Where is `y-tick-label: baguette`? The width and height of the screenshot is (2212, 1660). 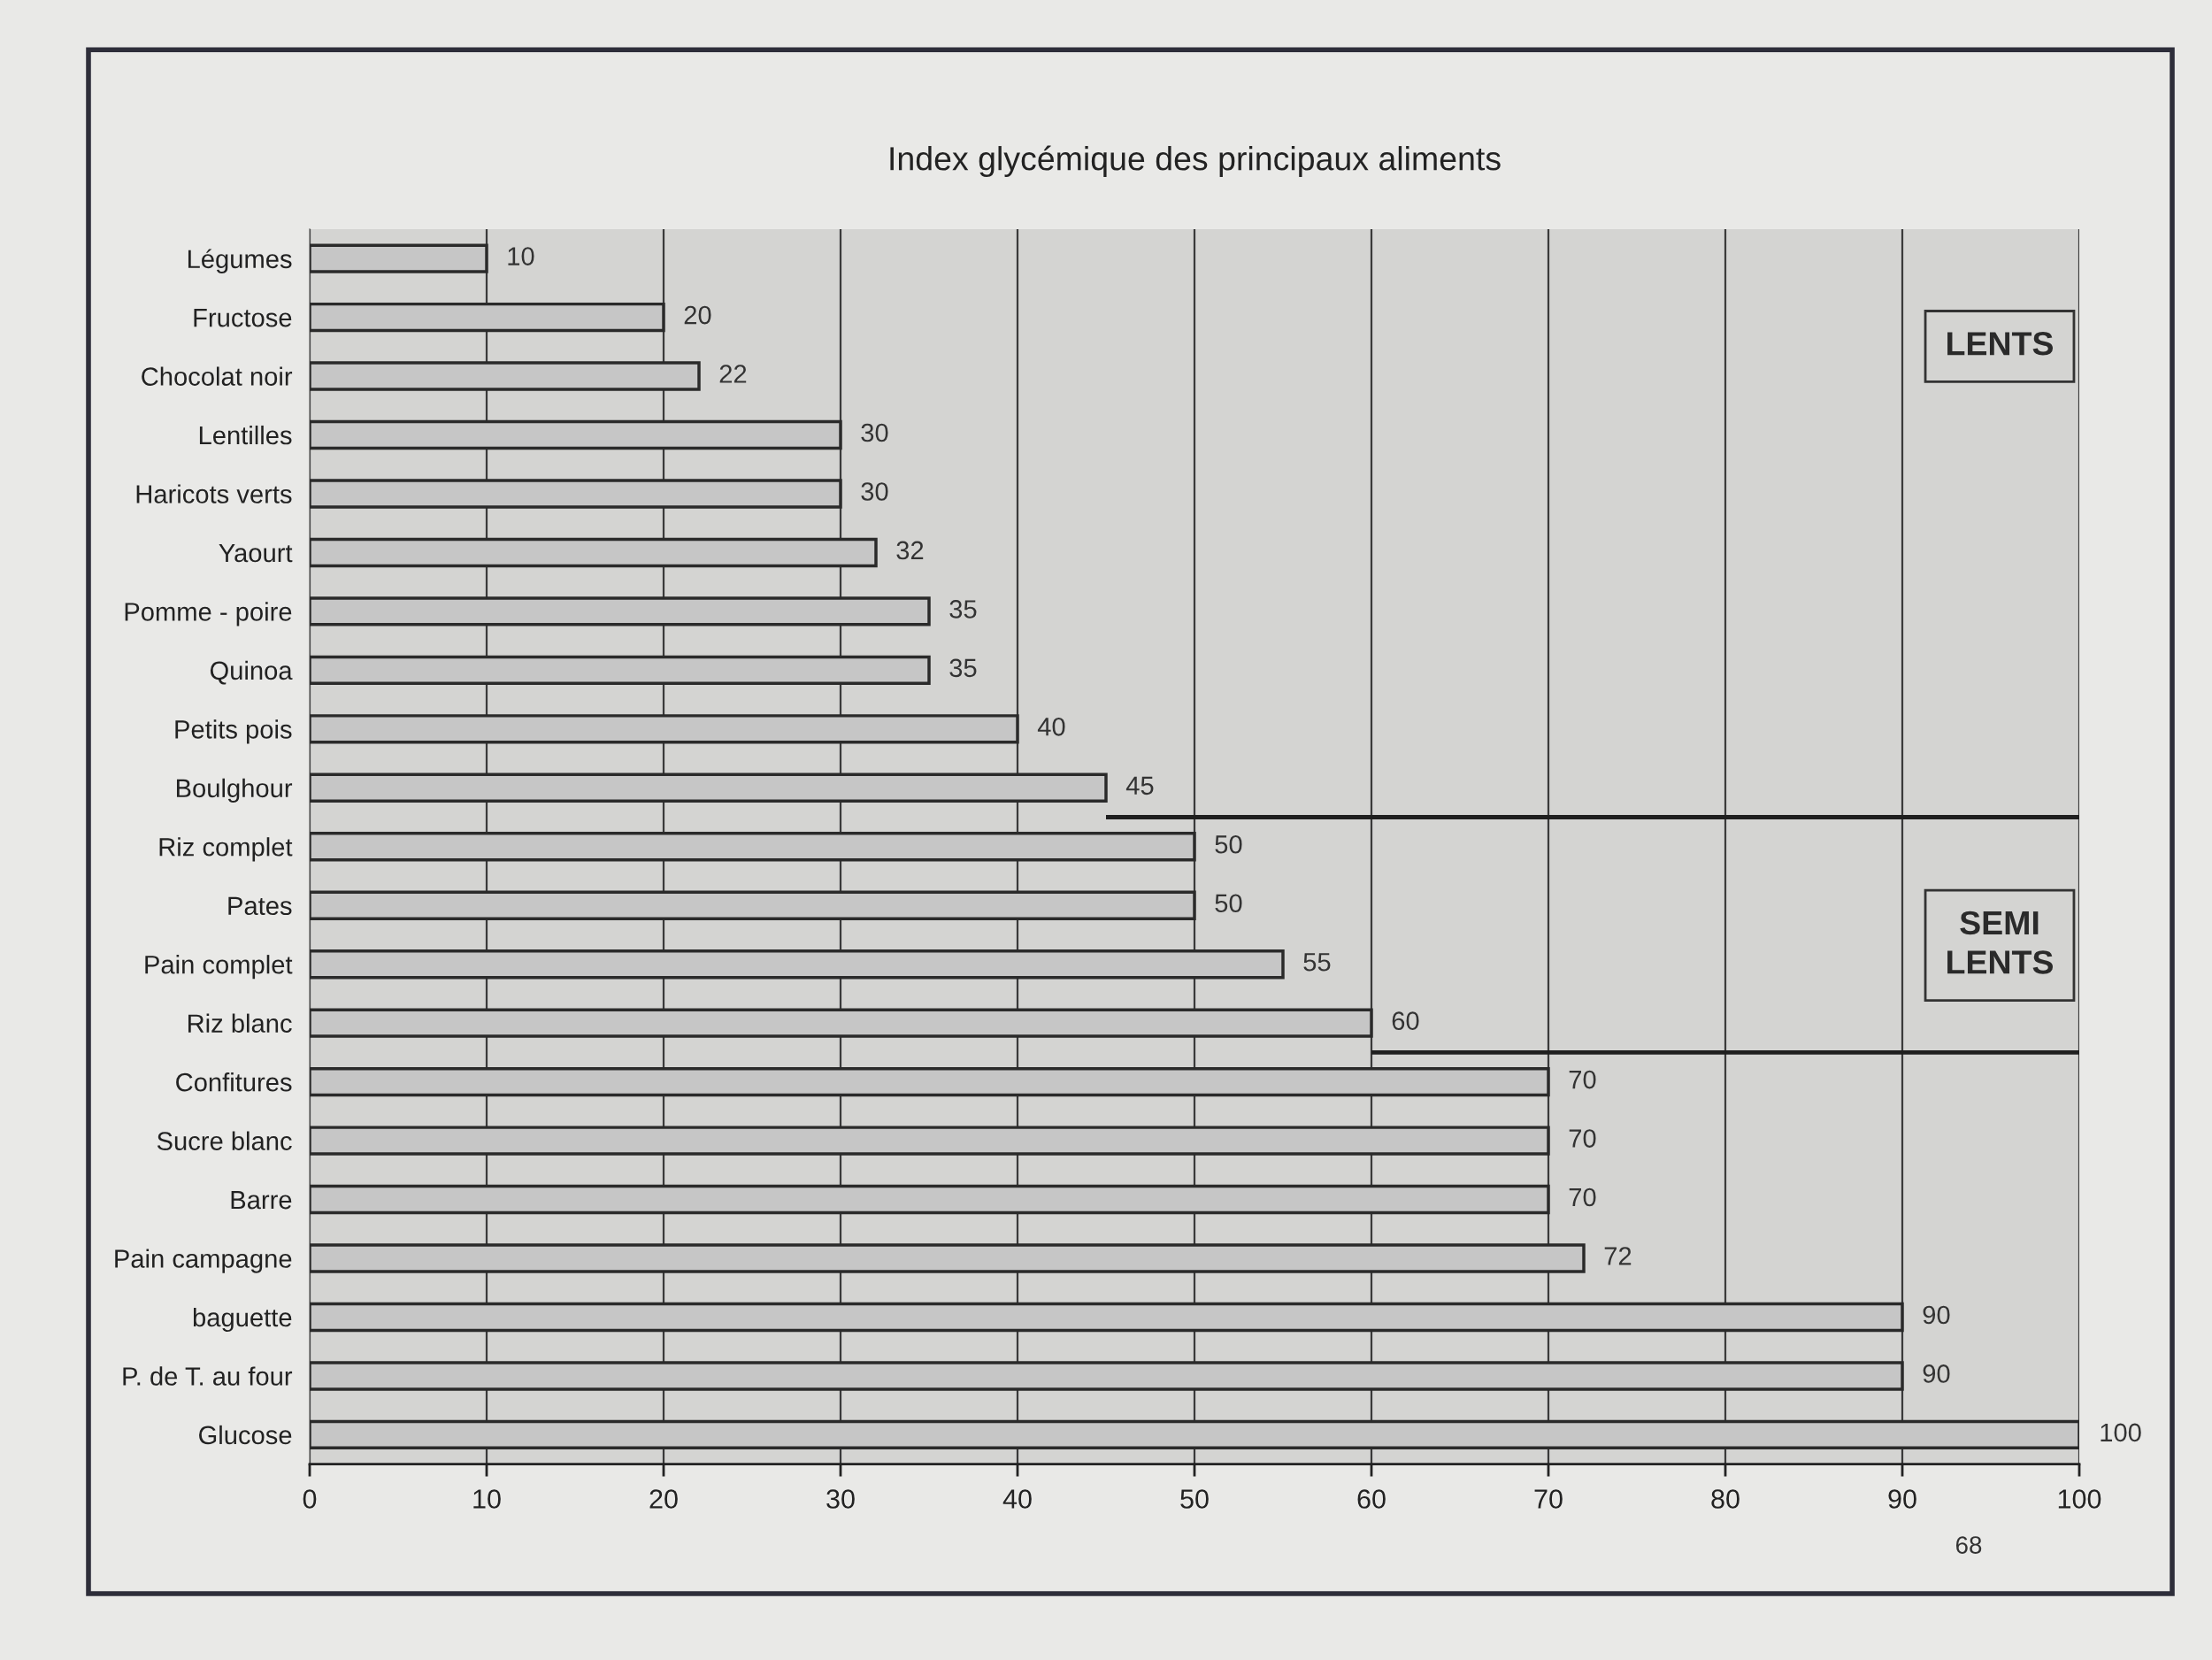
y-tick-label: baguette is located at coordinates (243, 1320).